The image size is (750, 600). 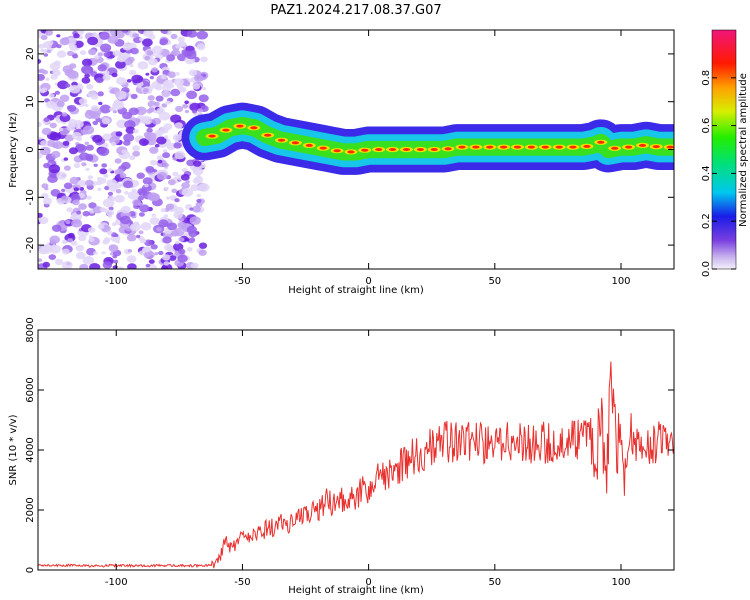 I want to click on snr-x-tick-label: 100, so click(x=620, y=582).